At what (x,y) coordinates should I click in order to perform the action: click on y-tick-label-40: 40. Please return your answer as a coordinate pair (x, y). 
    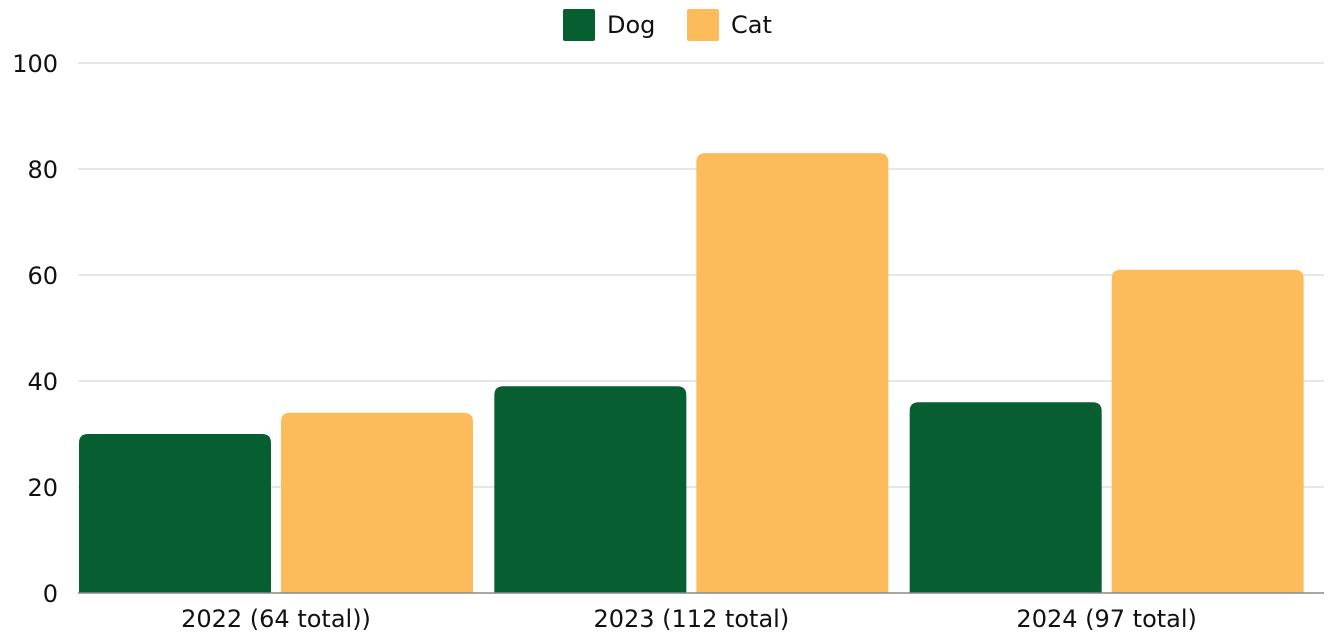
    Looking at the image, I should click on (42, 382).